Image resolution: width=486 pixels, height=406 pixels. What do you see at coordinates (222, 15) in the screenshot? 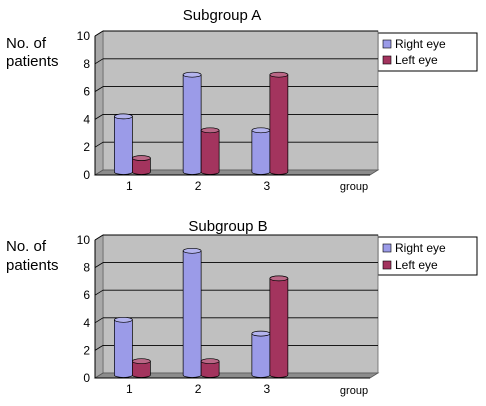
I see `chart-title: Subgroup A` at bounding box center [222, 15].